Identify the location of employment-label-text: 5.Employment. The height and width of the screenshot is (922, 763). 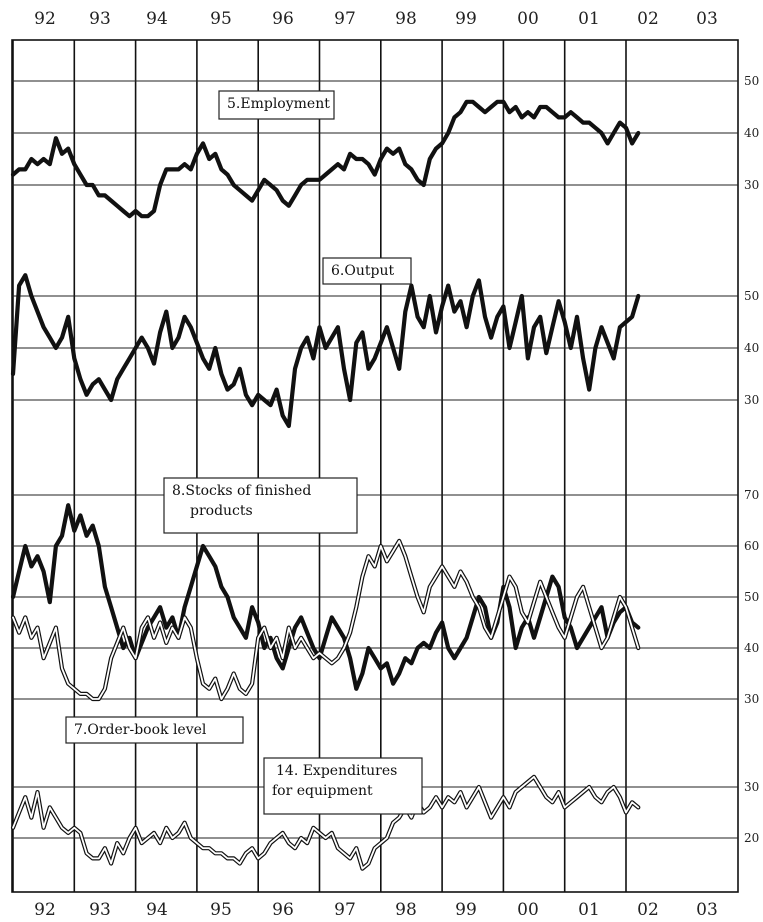
(278, 104).